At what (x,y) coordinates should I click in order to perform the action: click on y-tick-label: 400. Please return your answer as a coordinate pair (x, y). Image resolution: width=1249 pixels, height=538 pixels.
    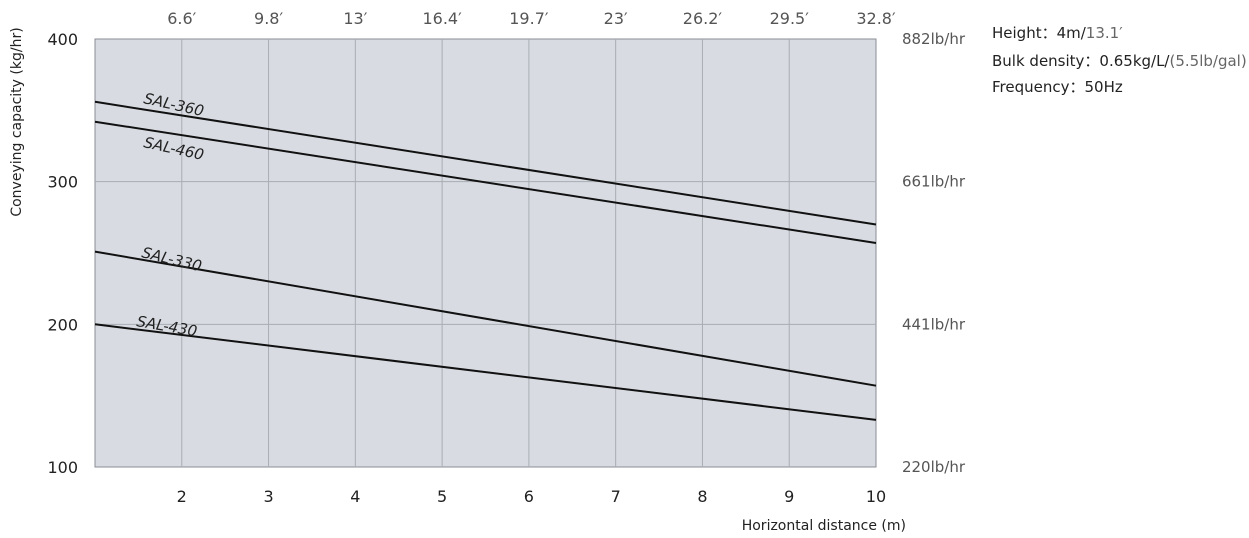
    Looking at the image, I should click on (62, 39).